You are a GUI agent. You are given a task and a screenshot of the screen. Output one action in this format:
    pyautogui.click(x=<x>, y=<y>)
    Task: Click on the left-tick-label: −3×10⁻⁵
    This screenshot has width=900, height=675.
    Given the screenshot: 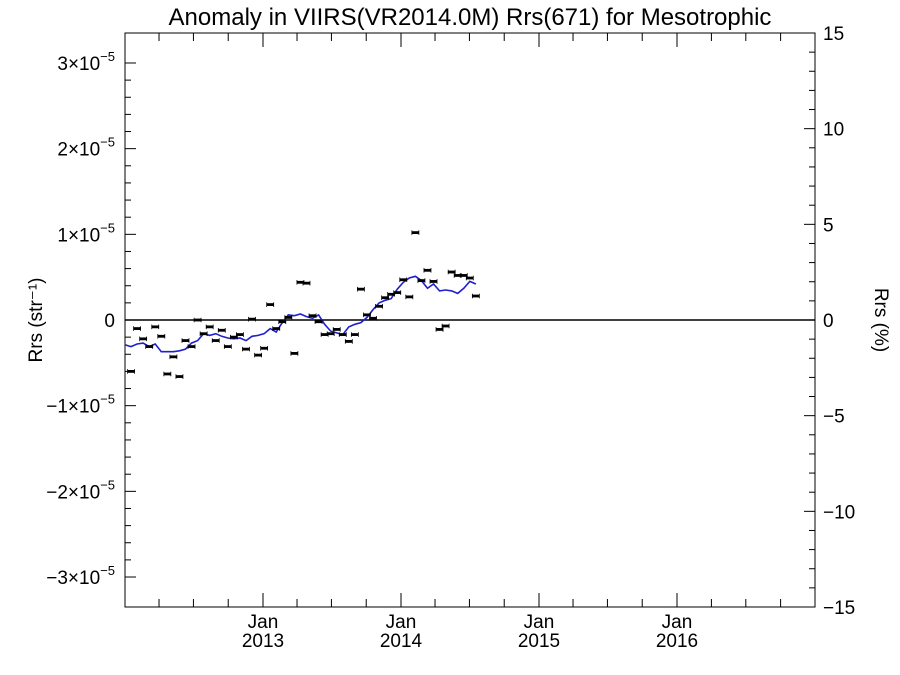 What is the action you would take?
    pyautogui.click(x=80, y=576)
    